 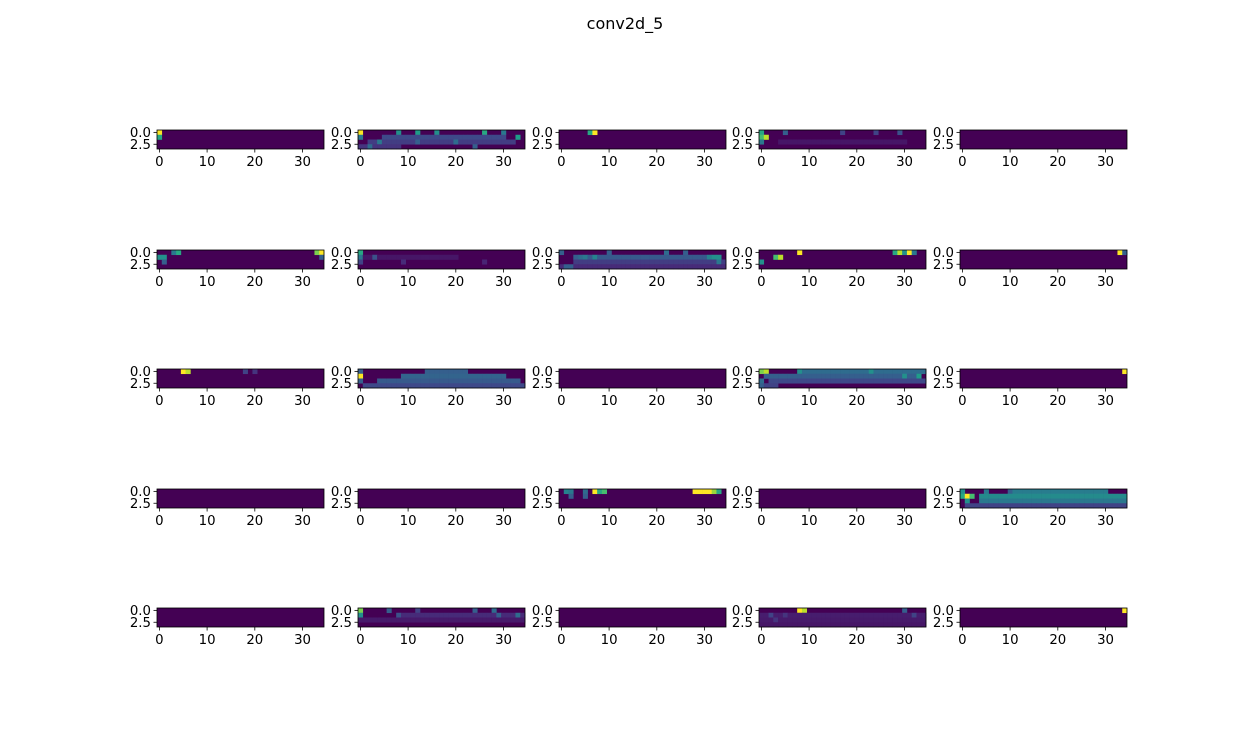 I want to click on heatmap-panel-16: 0 10 20 30 0.02.5, so click(x=227, y=507).